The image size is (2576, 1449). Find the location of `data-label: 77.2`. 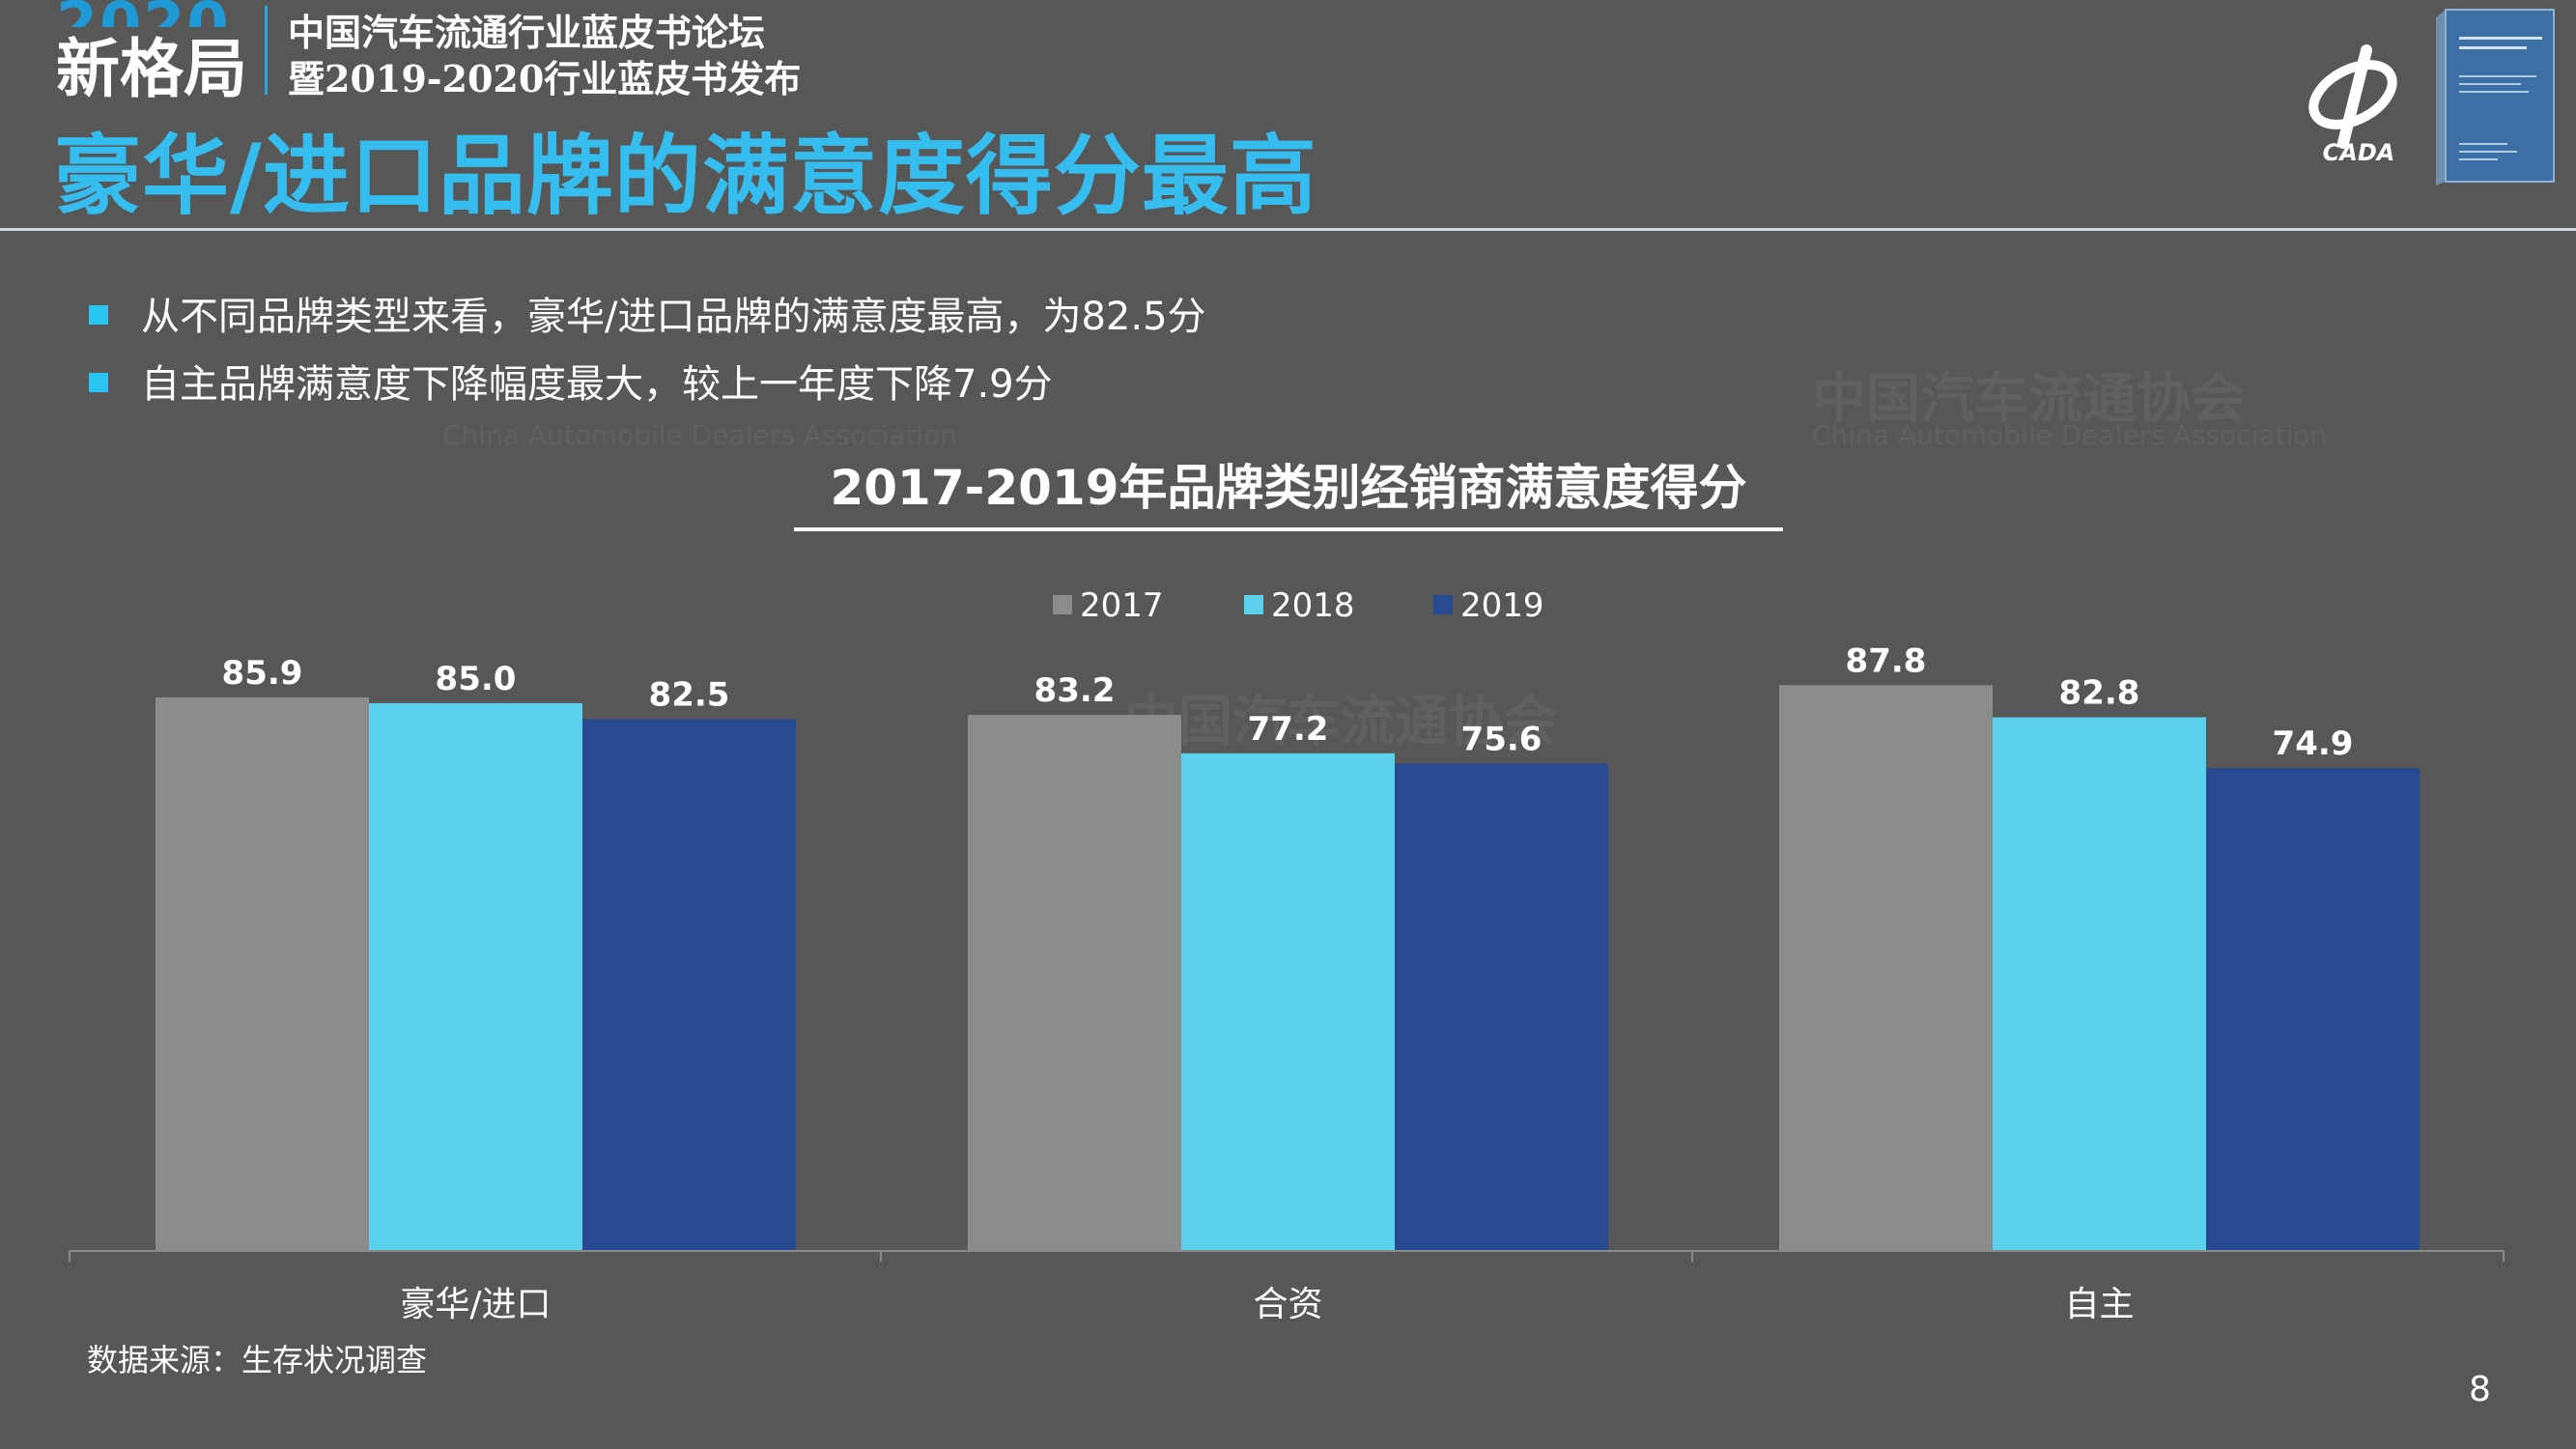

data-label: 77.2 is located at coordinates (1288, 729).